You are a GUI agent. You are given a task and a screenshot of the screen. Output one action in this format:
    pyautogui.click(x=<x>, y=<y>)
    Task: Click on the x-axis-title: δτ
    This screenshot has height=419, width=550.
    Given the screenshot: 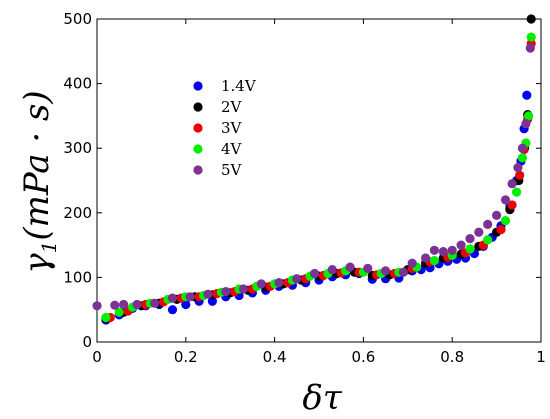 What is the action you would take?
    pyautogui.click(x=322, y=398)
    